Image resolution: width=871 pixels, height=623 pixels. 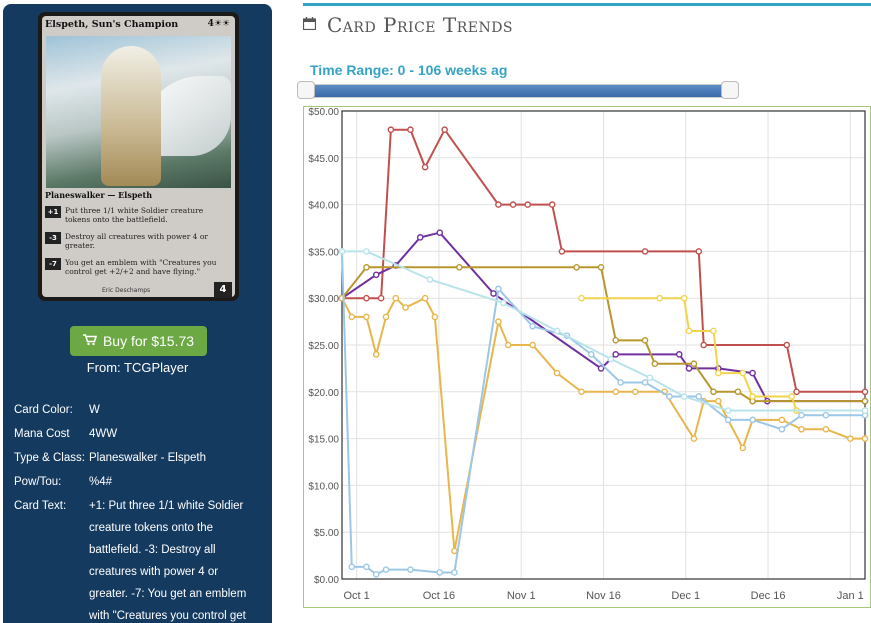 I want to click on card-loyalty: 4, so click(x=223, y=290).